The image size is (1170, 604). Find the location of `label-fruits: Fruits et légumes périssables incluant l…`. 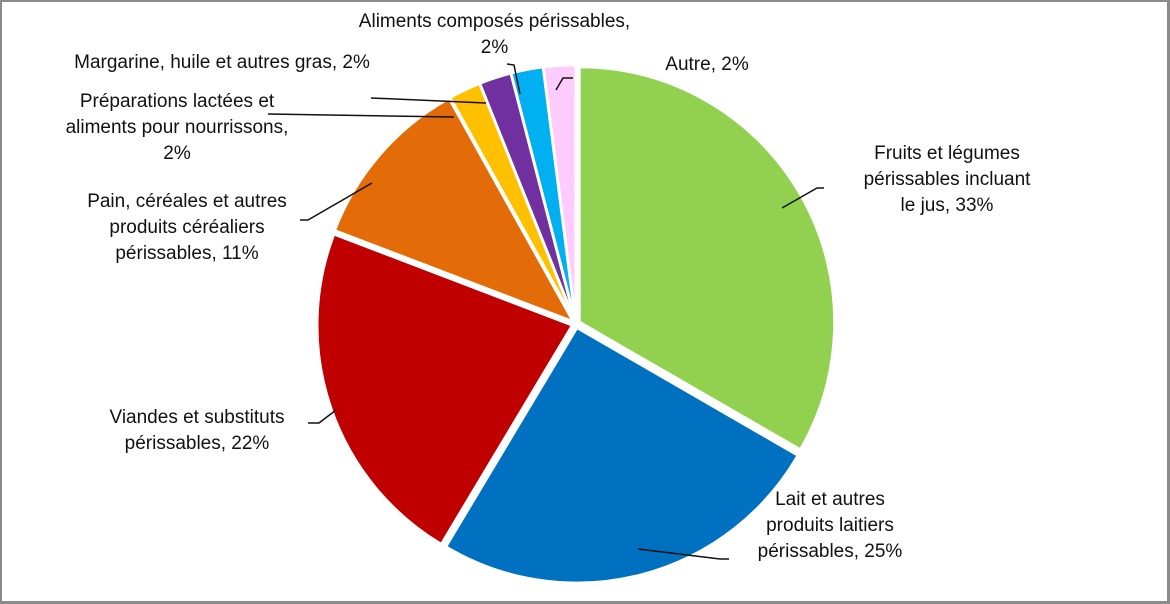

label-fruits: Fruits et légumes périssables incluant l… is located at coordinates (947, 179).